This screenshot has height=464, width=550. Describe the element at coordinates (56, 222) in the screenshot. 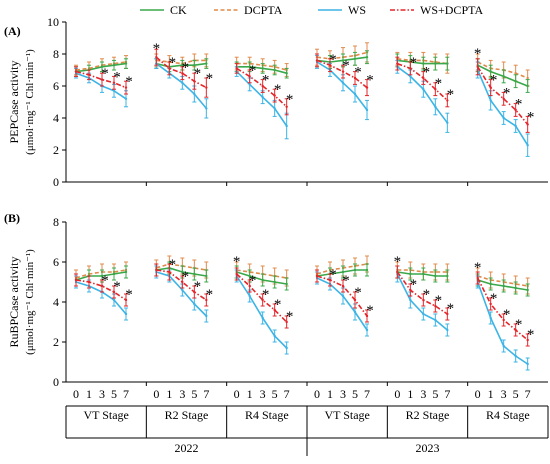

I see `y-tick-label: 8` at that location.